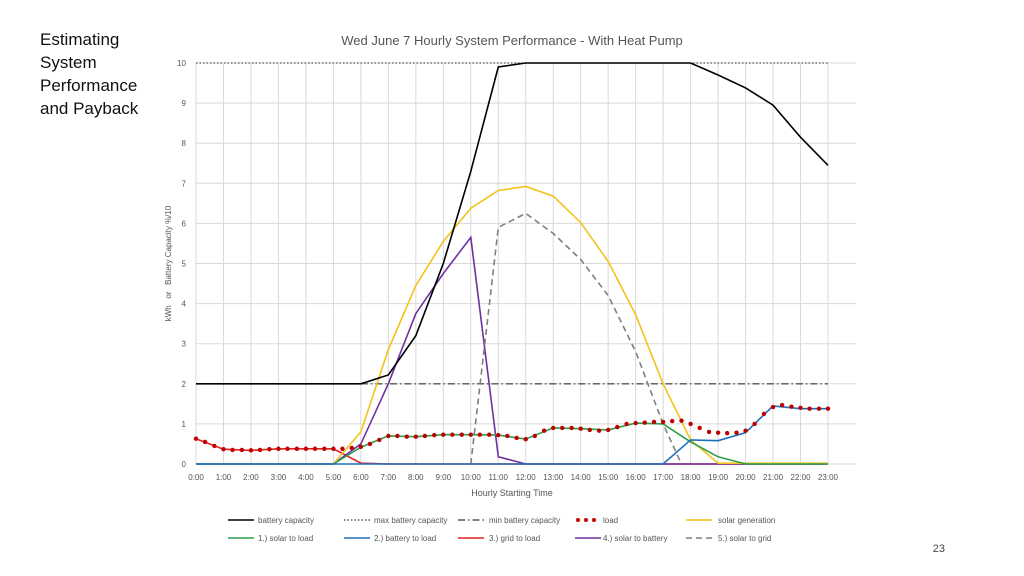  I want to click on legend-label: 4.) solar to battery, so click(635, 538).